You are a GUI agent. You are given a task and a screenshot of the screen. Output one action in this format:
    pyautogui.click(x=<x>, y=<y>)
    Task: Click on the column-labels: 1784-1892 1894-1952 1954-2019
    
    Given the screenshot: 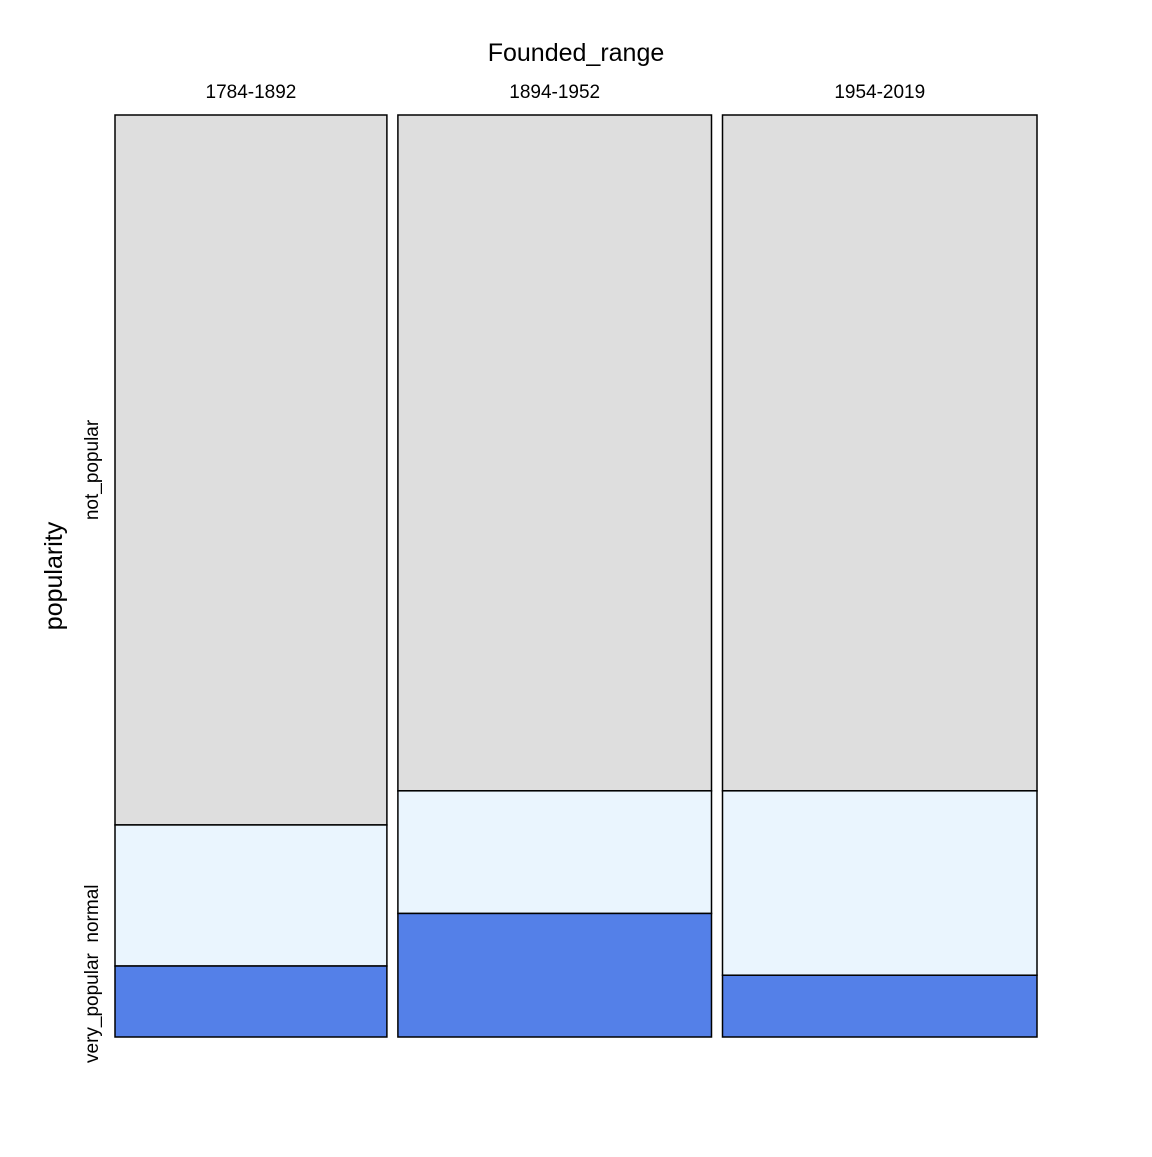 What is the action you would take?
    pyautogui.click(x=566, y=92)
    